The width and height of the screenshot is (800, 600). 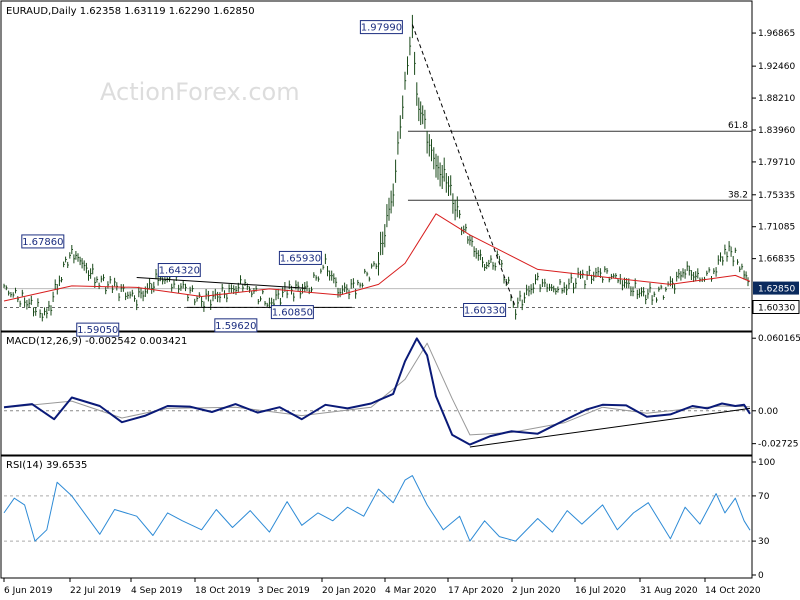 I want to click on price-annotation-label: 1.67860, so click(x=42, y=242).